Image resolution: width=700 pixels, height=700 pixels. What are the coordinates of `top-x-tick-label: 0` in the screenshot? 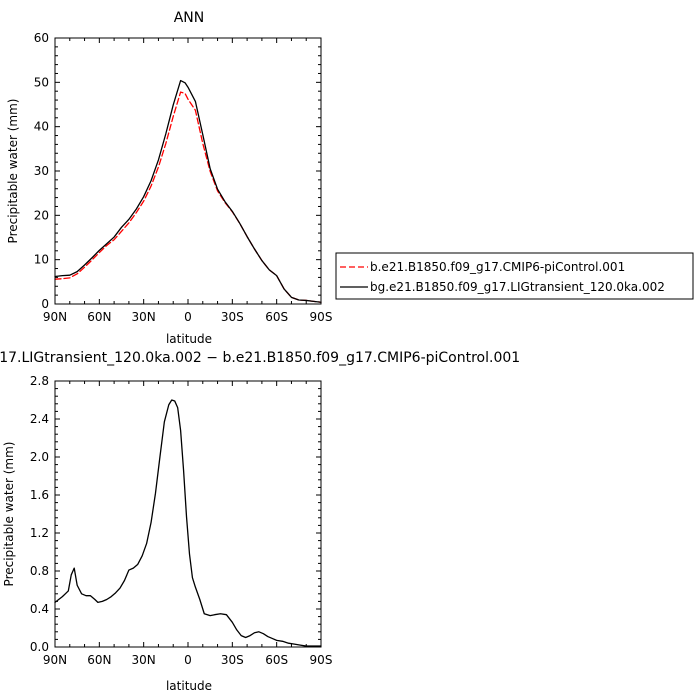 It's located at (188, 317).